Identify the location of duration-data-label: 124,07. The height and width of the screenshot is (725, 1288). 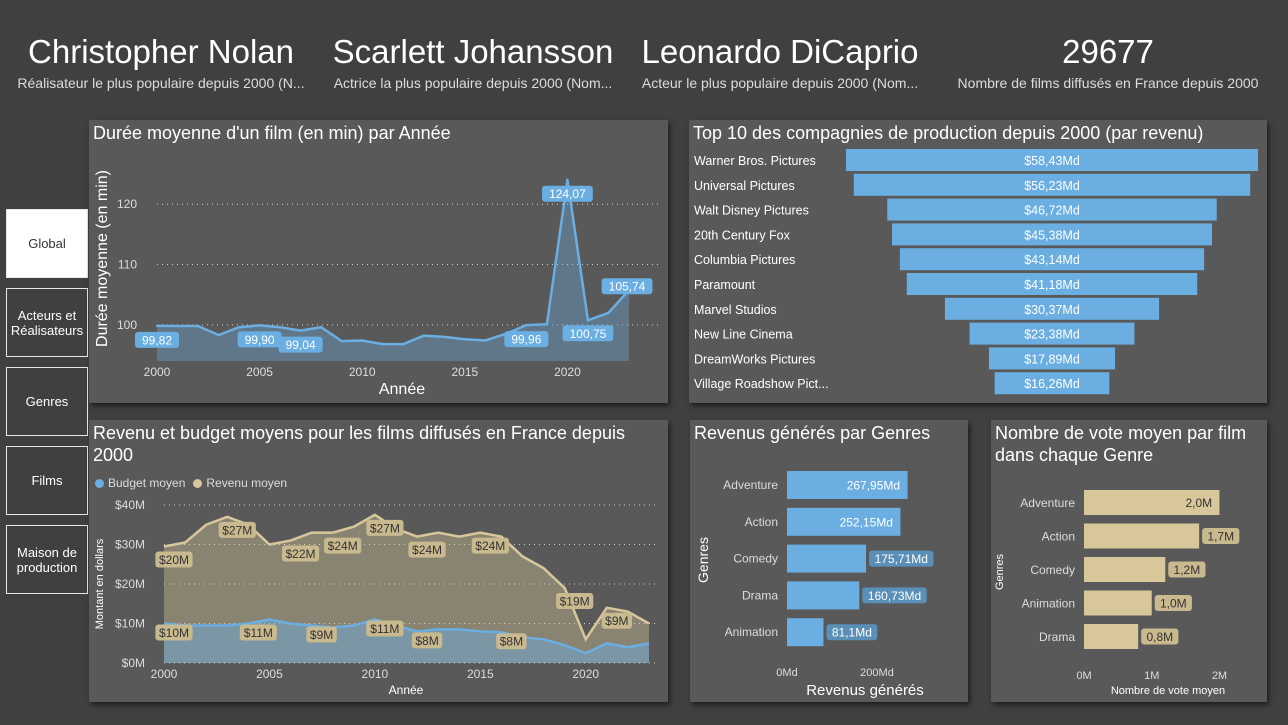
(567, 194).